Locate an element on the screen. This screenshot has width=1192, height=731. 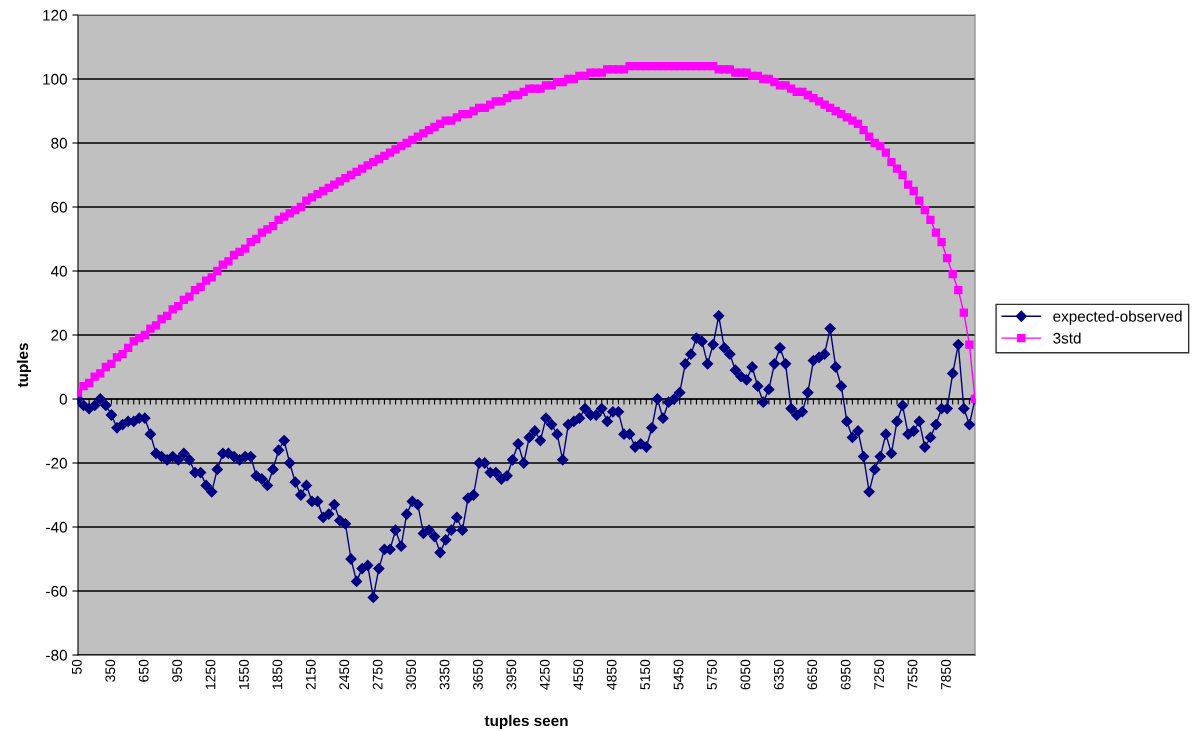
x-tick-label: 1250 is located at coordinates (210, 674).